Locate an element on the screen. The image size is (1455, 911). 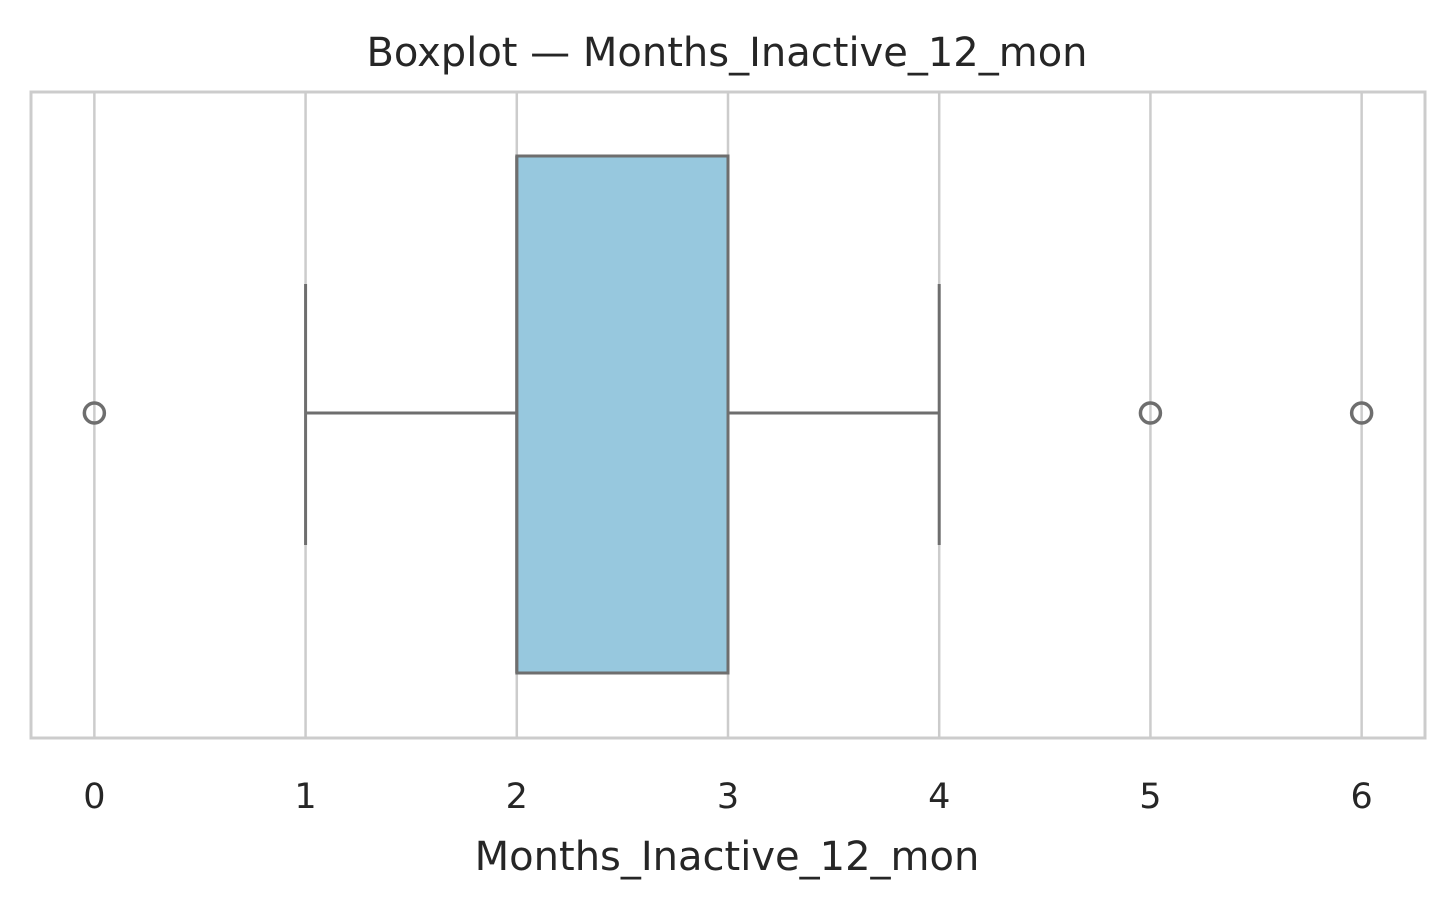
outlier-points is located at coordinates (728, 413).